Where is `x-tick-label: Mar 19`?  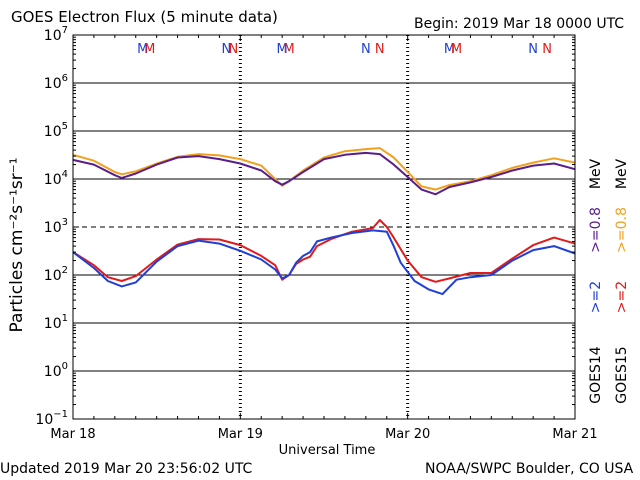
x-tick-label: Mar 19 is located at coordinates (240, 434).